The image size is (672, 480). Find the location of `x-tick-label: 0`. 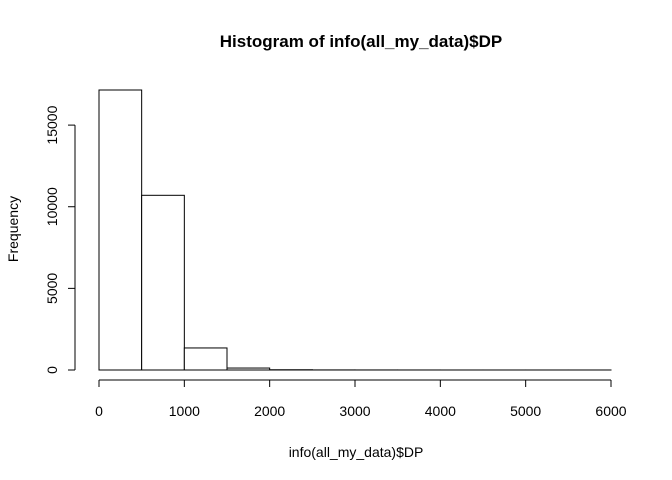

x-tick-label: 0 is located at coordinates (99, 411).